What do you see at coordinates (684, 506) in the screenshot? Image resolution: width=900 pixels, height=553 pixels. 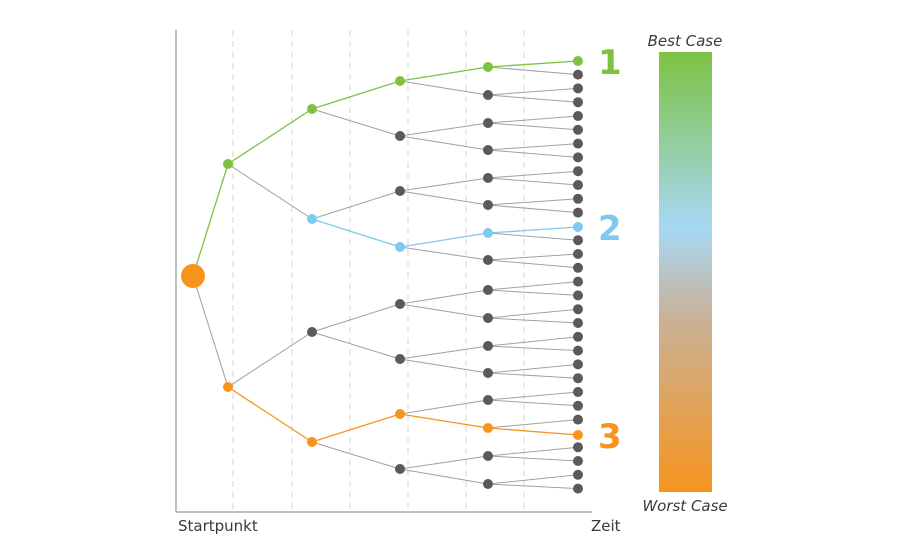 I see `worst-case-label: Worst Case` at bounding box center [684, 506].